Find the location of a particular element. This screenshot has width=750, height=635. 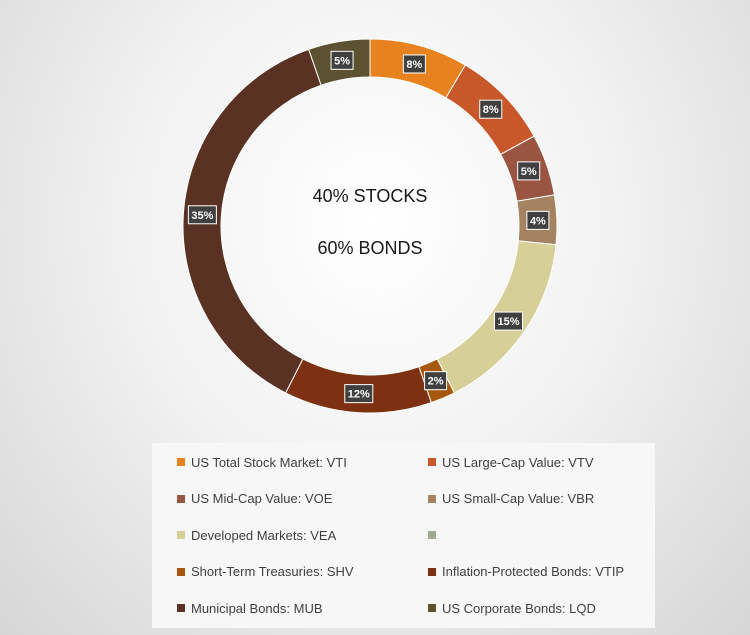

legend-label: Developed Markets: VEA is located at coordinates (264, 535).